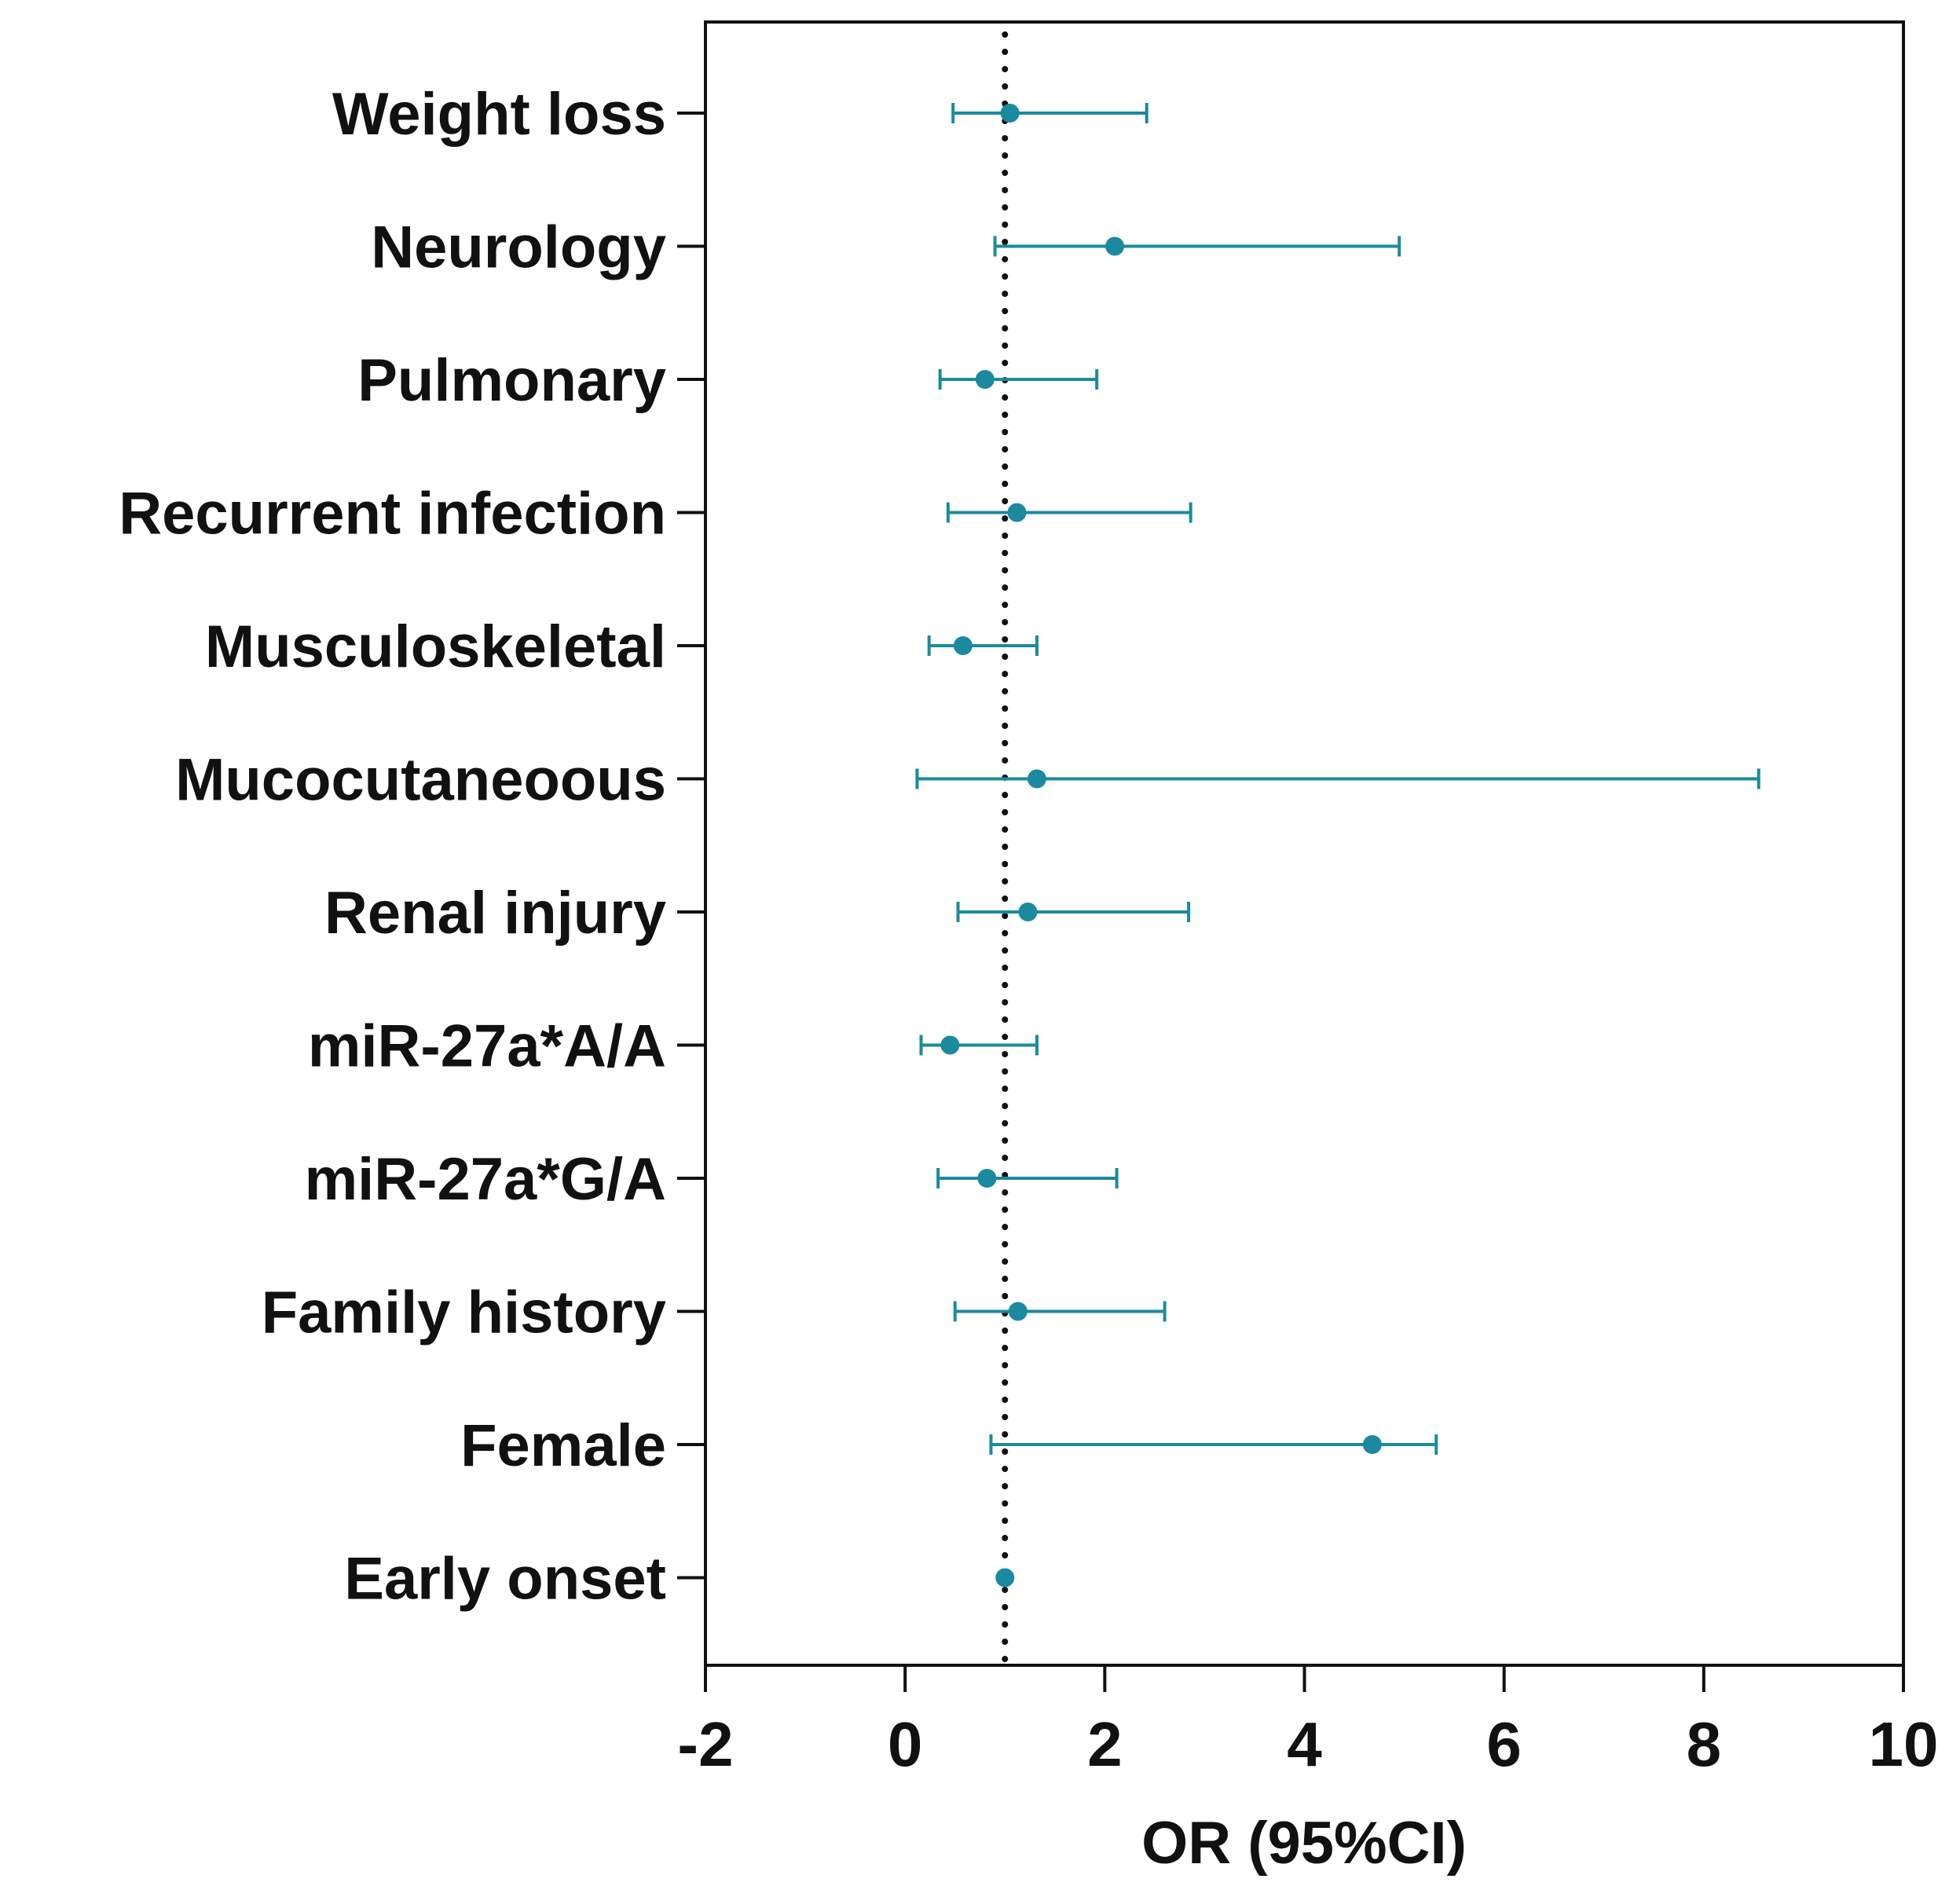  I want to click on or-point-recurrent-infection, so click(1017, 512).